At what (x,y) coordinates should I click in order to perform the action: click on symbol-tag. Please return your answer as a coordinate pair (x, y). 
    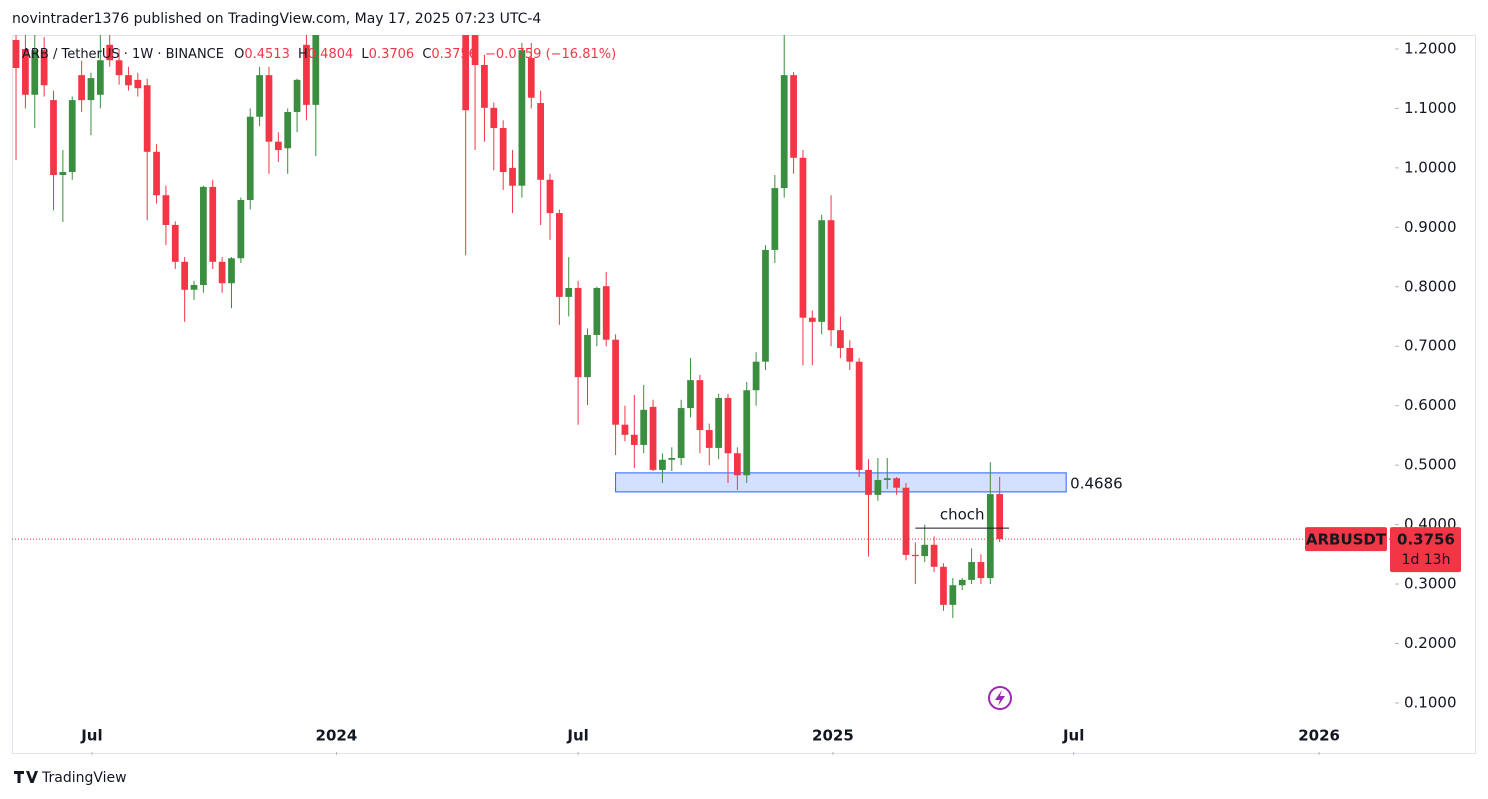
    Looking at the image, I should click on (1346, 539).